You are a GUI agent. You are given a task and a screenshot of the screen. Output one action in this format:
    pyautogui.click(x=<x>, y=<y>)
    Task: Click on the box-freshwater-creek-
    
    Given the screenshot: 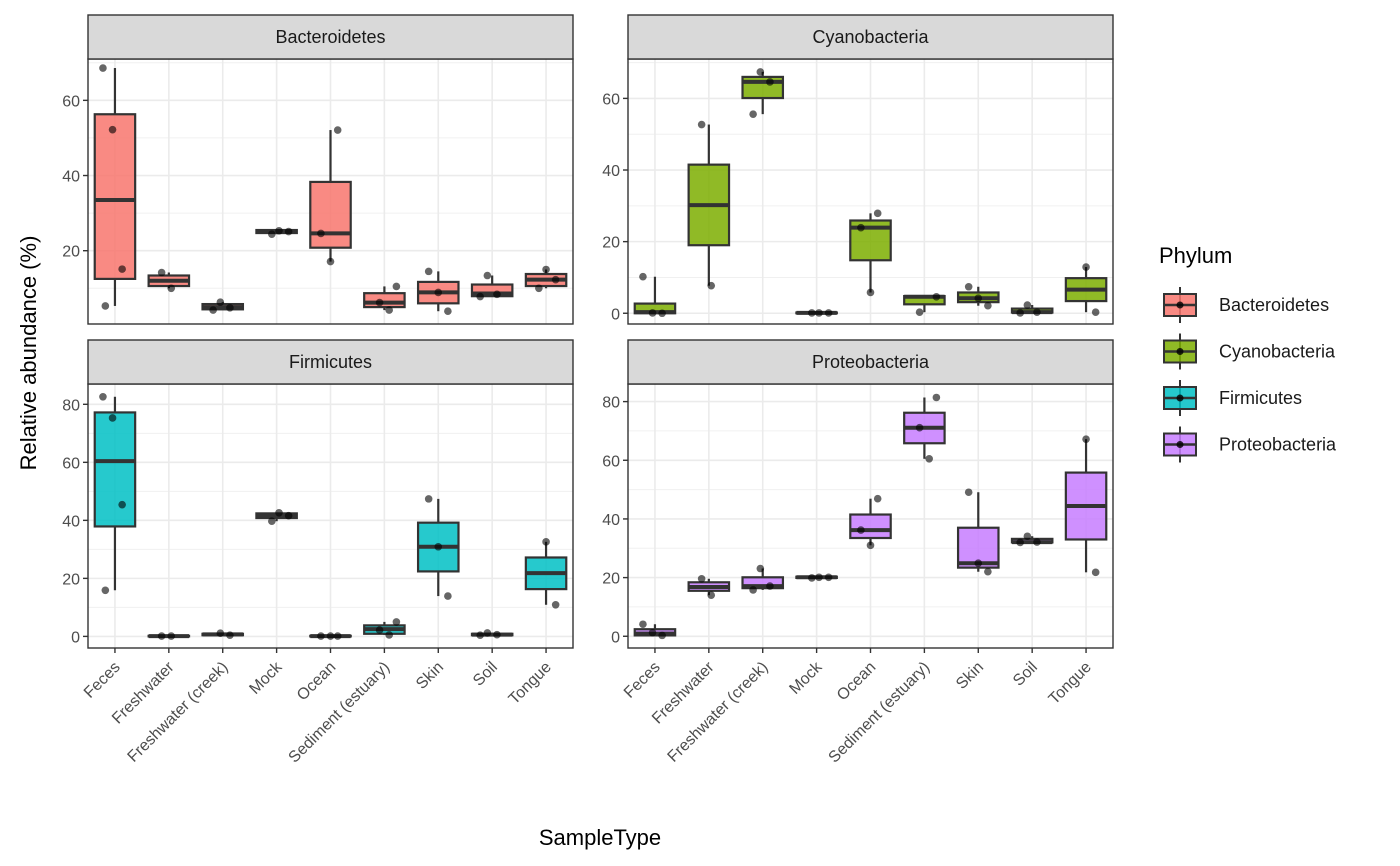 What is the action you would take?
    pyautogui.click(x=223, y=306)
    